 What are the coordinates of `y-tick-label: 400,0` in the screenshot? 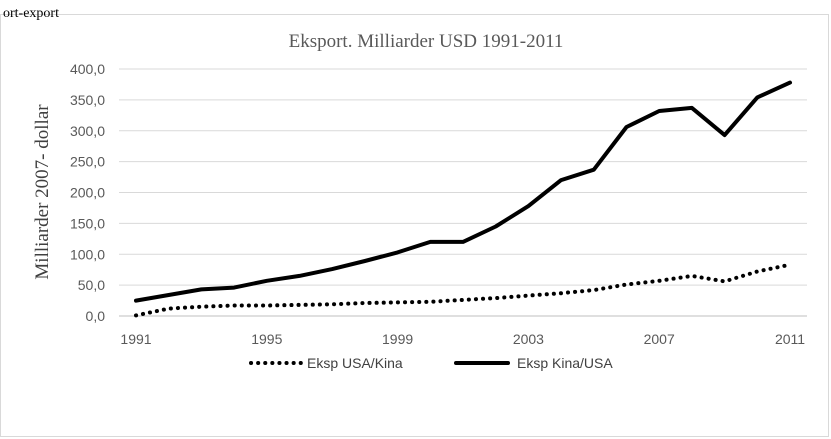 It's located at (87, 69).